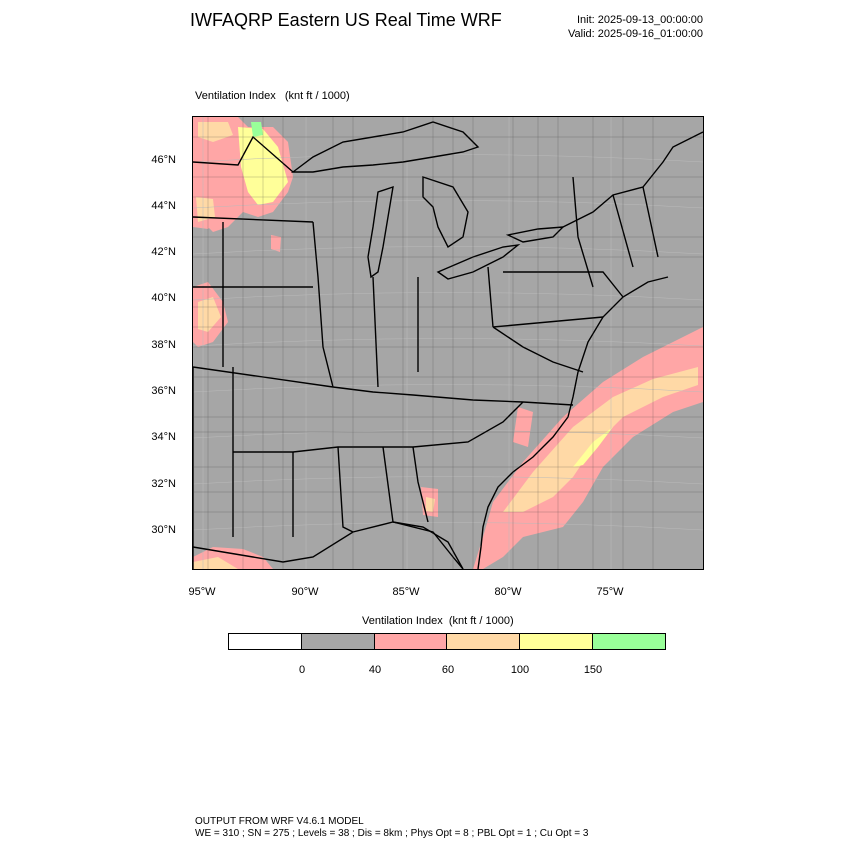  I want to click on shade-kansas-orange, so click(209, 314).